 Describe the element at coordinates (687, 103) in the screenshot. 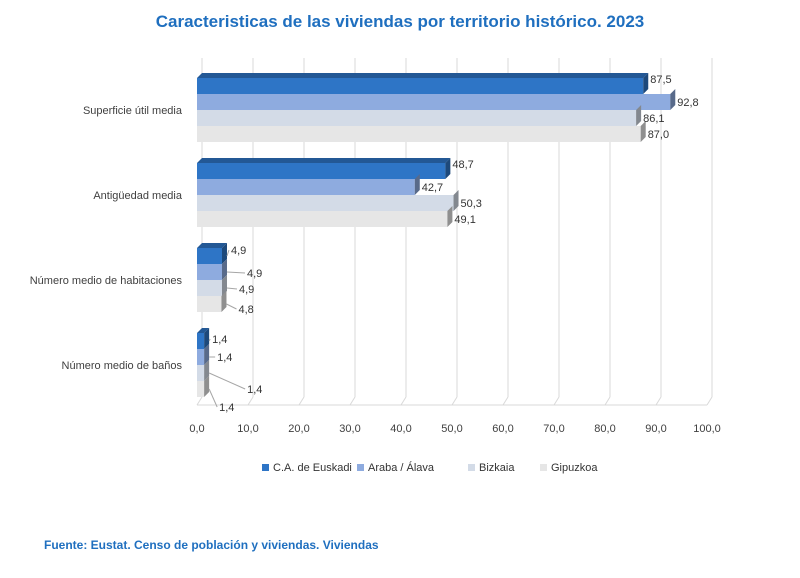

I see `data-label: 92,8` at that location.